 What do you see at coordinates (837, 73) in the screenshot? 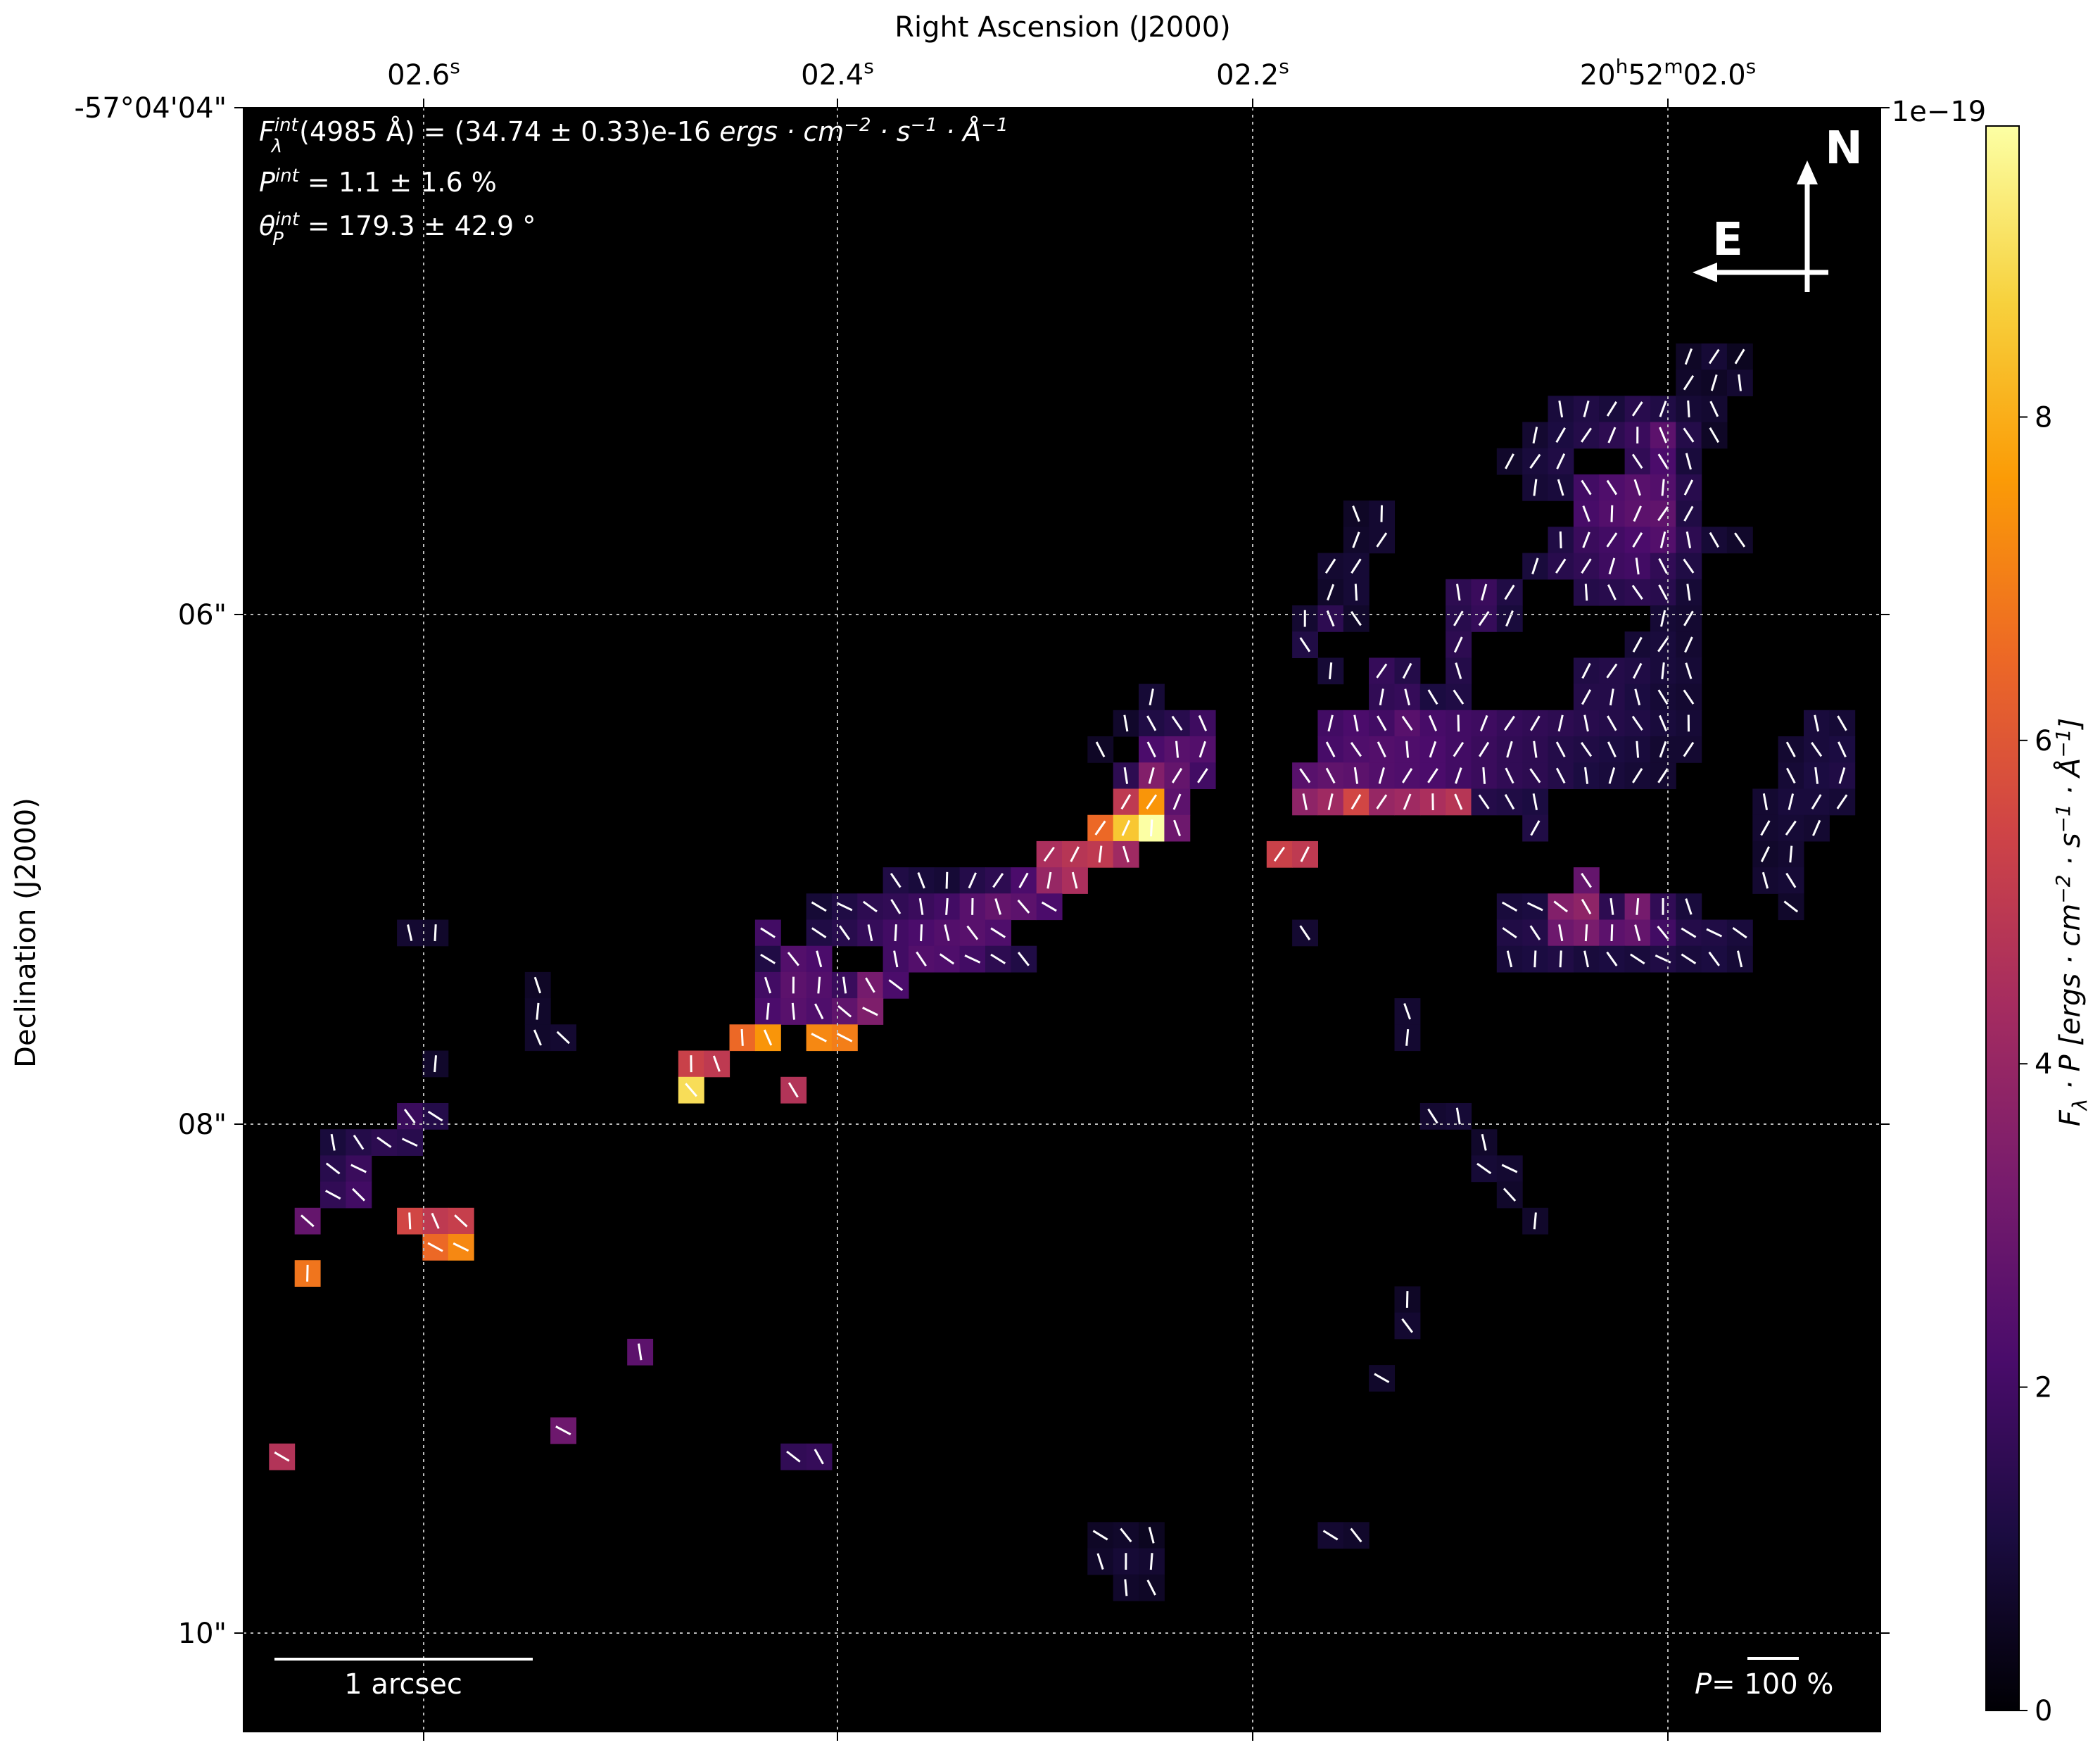
I see `x-tick-label-2: 02.4s` at bounding box center [837, 73].